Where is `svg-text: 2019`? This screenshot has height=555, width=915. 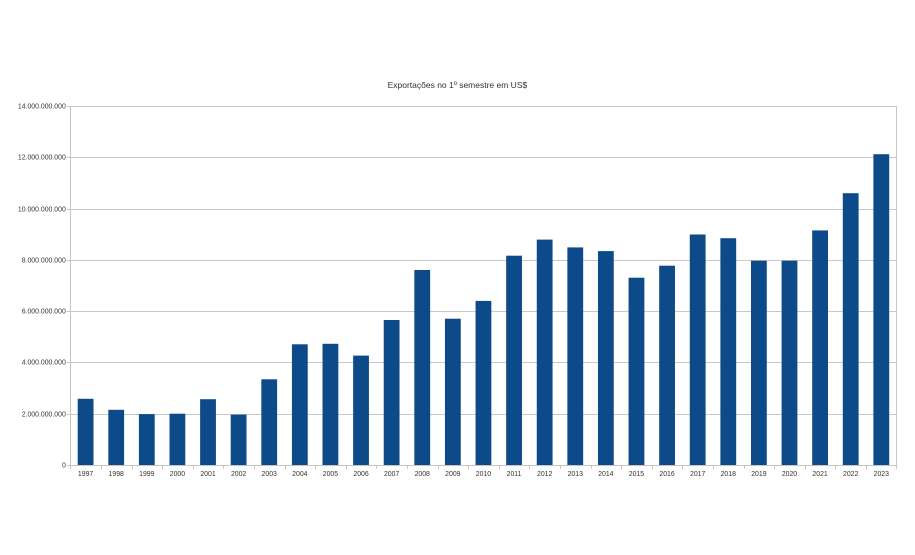 svg-text: 2019 is located at coordinates (758, 474).